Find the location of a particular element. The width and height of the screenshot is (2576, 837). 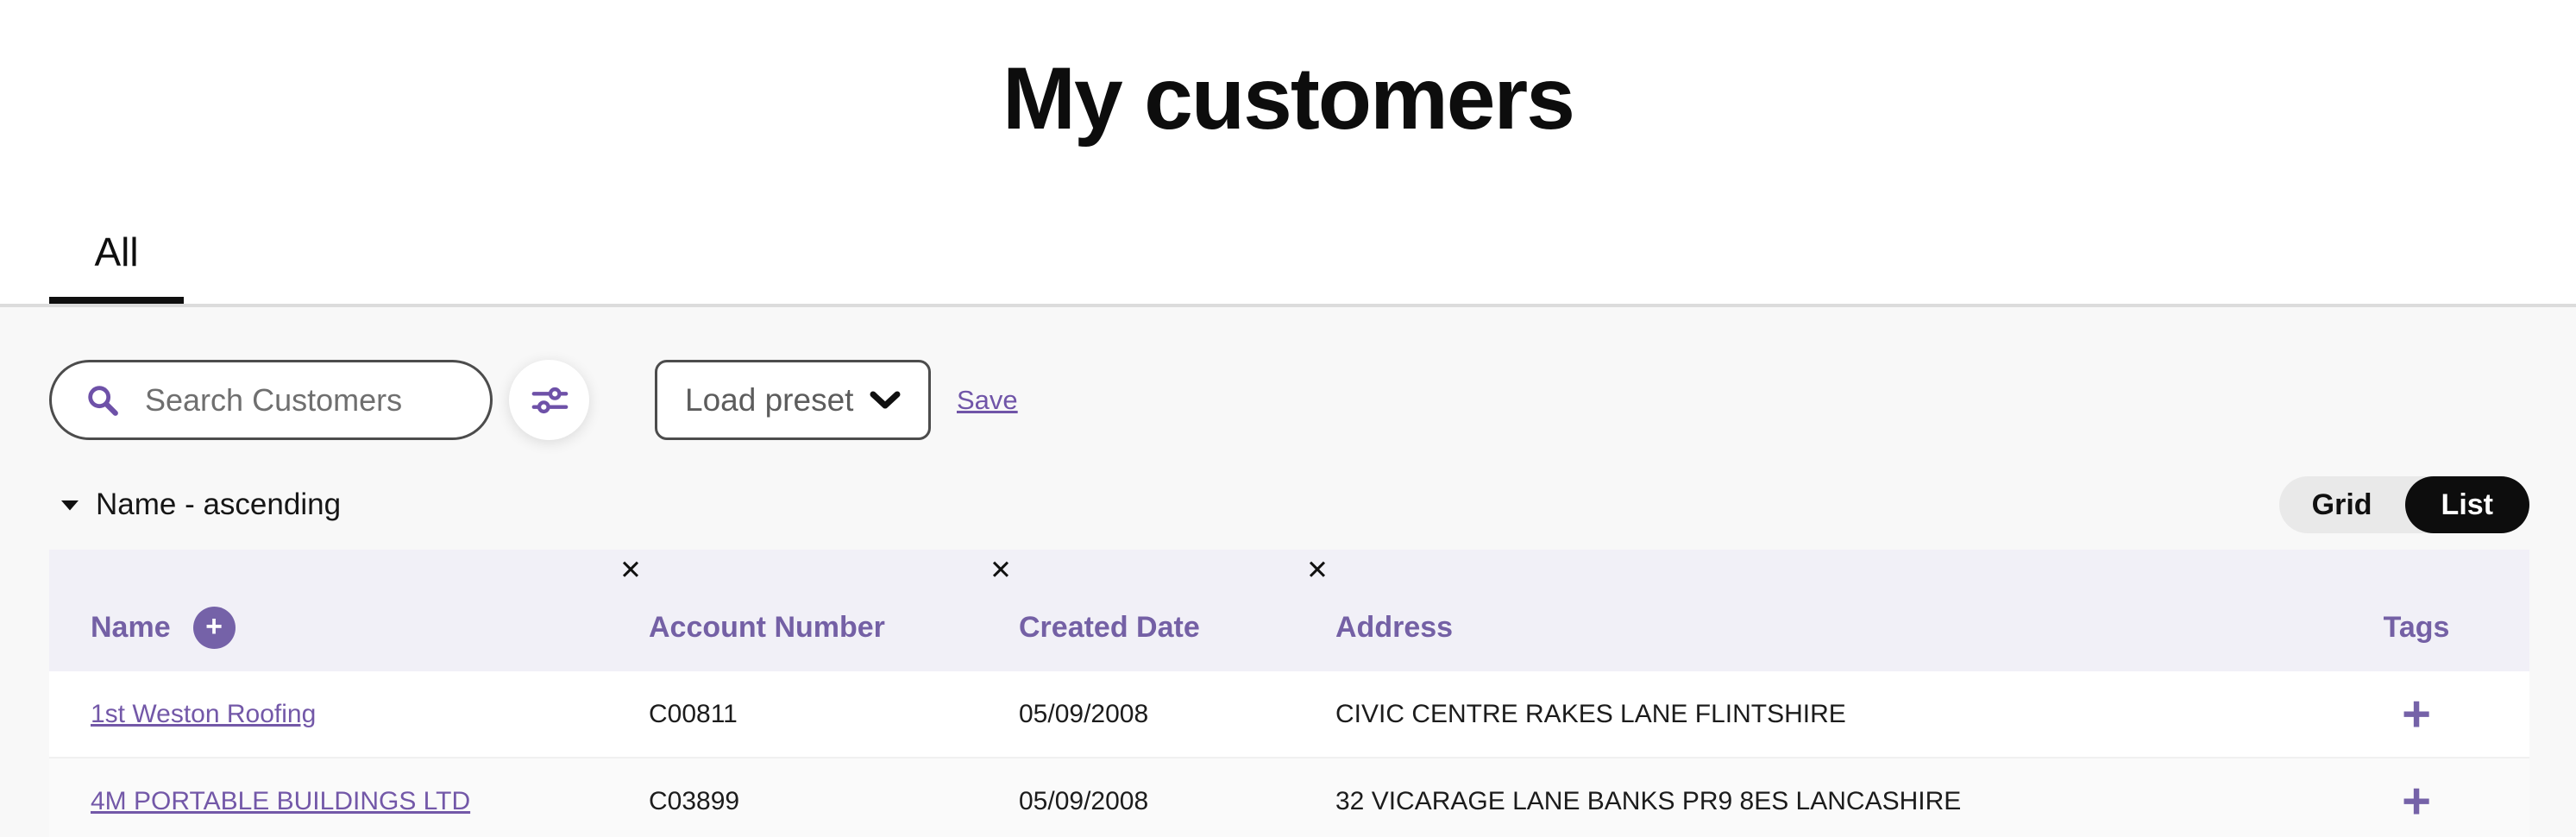

search-box is located at coordinates (271, 400).